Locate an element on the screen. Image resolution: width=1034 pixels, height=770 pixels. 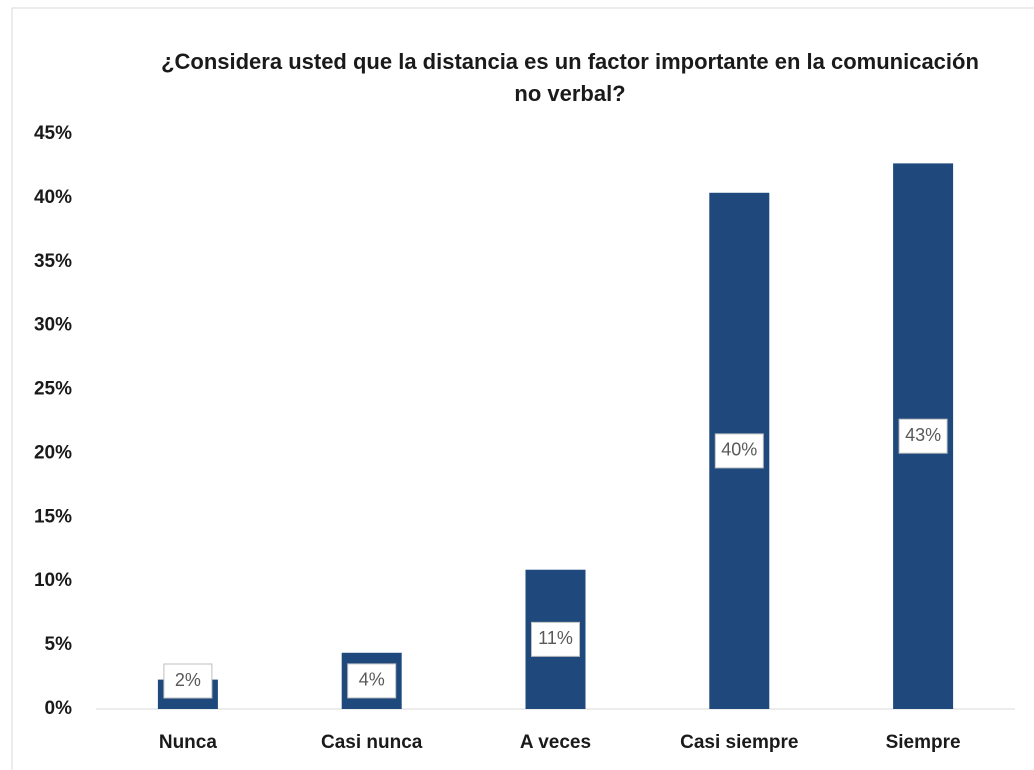
y-tick-label: 35% is located at coordinates (53, 261).